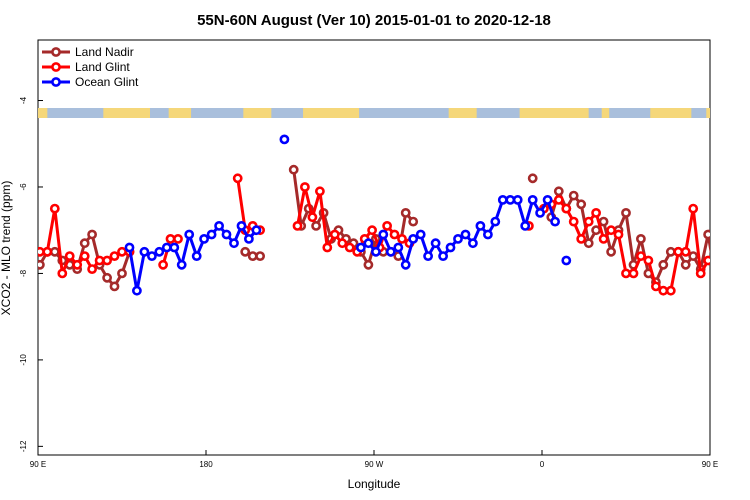  What do you see at coordinates (107, 82) in the screenshot?
I see `legend-label: Ocean Glint` at bounding box center [107, 82].